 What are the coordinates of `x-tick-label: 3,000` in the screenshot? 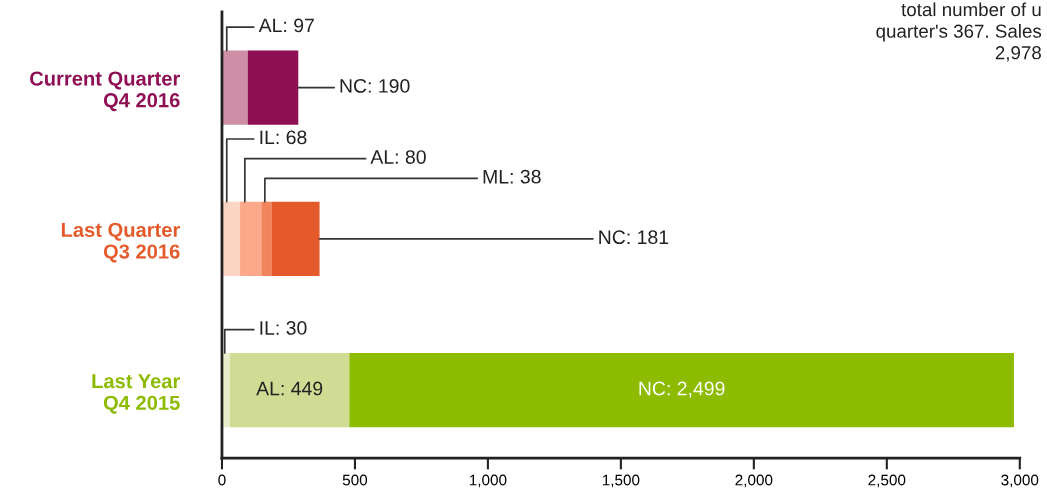 It's located at (1020, 481).